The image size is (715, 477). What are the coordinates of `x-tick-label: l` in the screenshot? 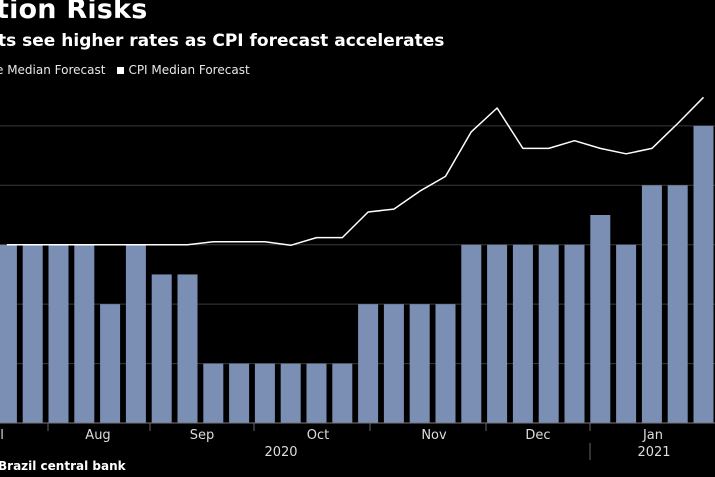 It's located at (2, 435).